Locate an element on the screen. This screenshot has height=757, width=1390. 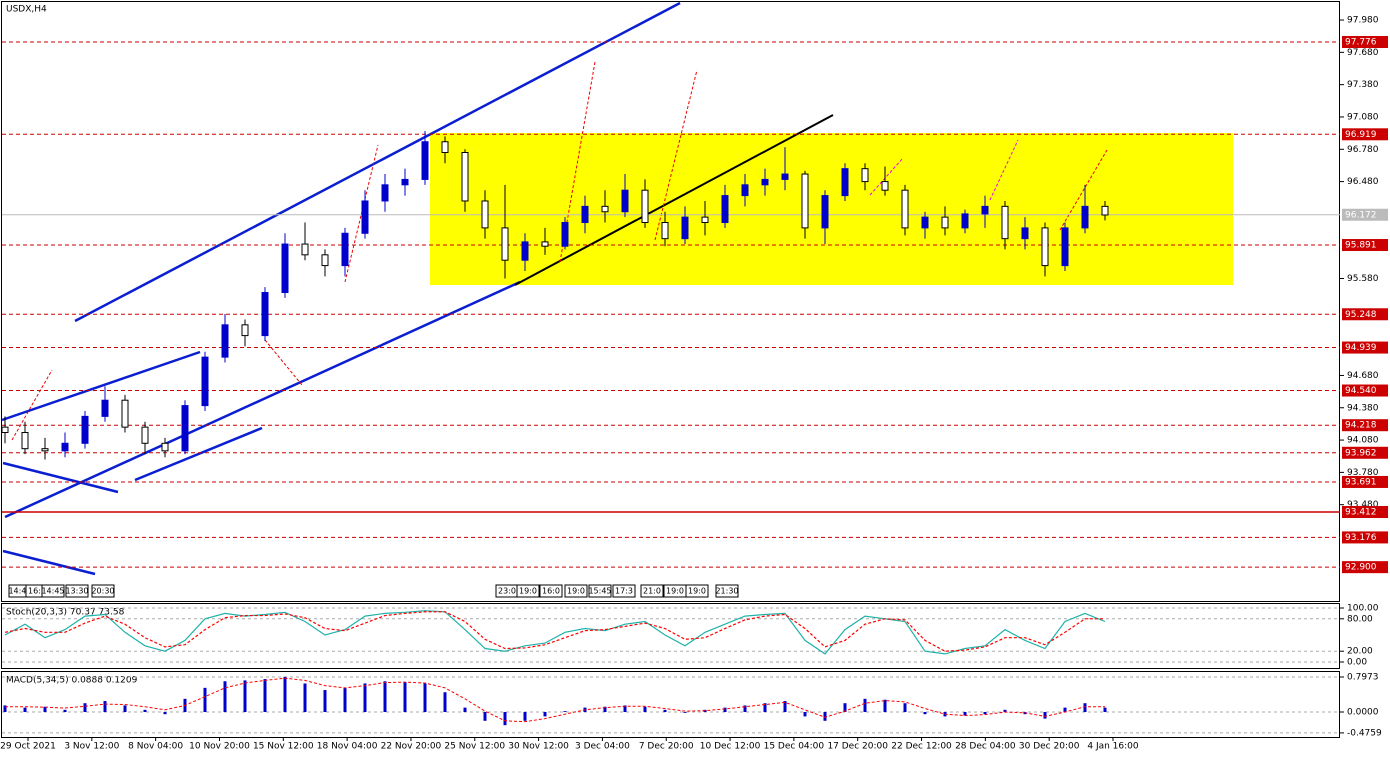
stoch-panel is located at coordinates (670, 636).